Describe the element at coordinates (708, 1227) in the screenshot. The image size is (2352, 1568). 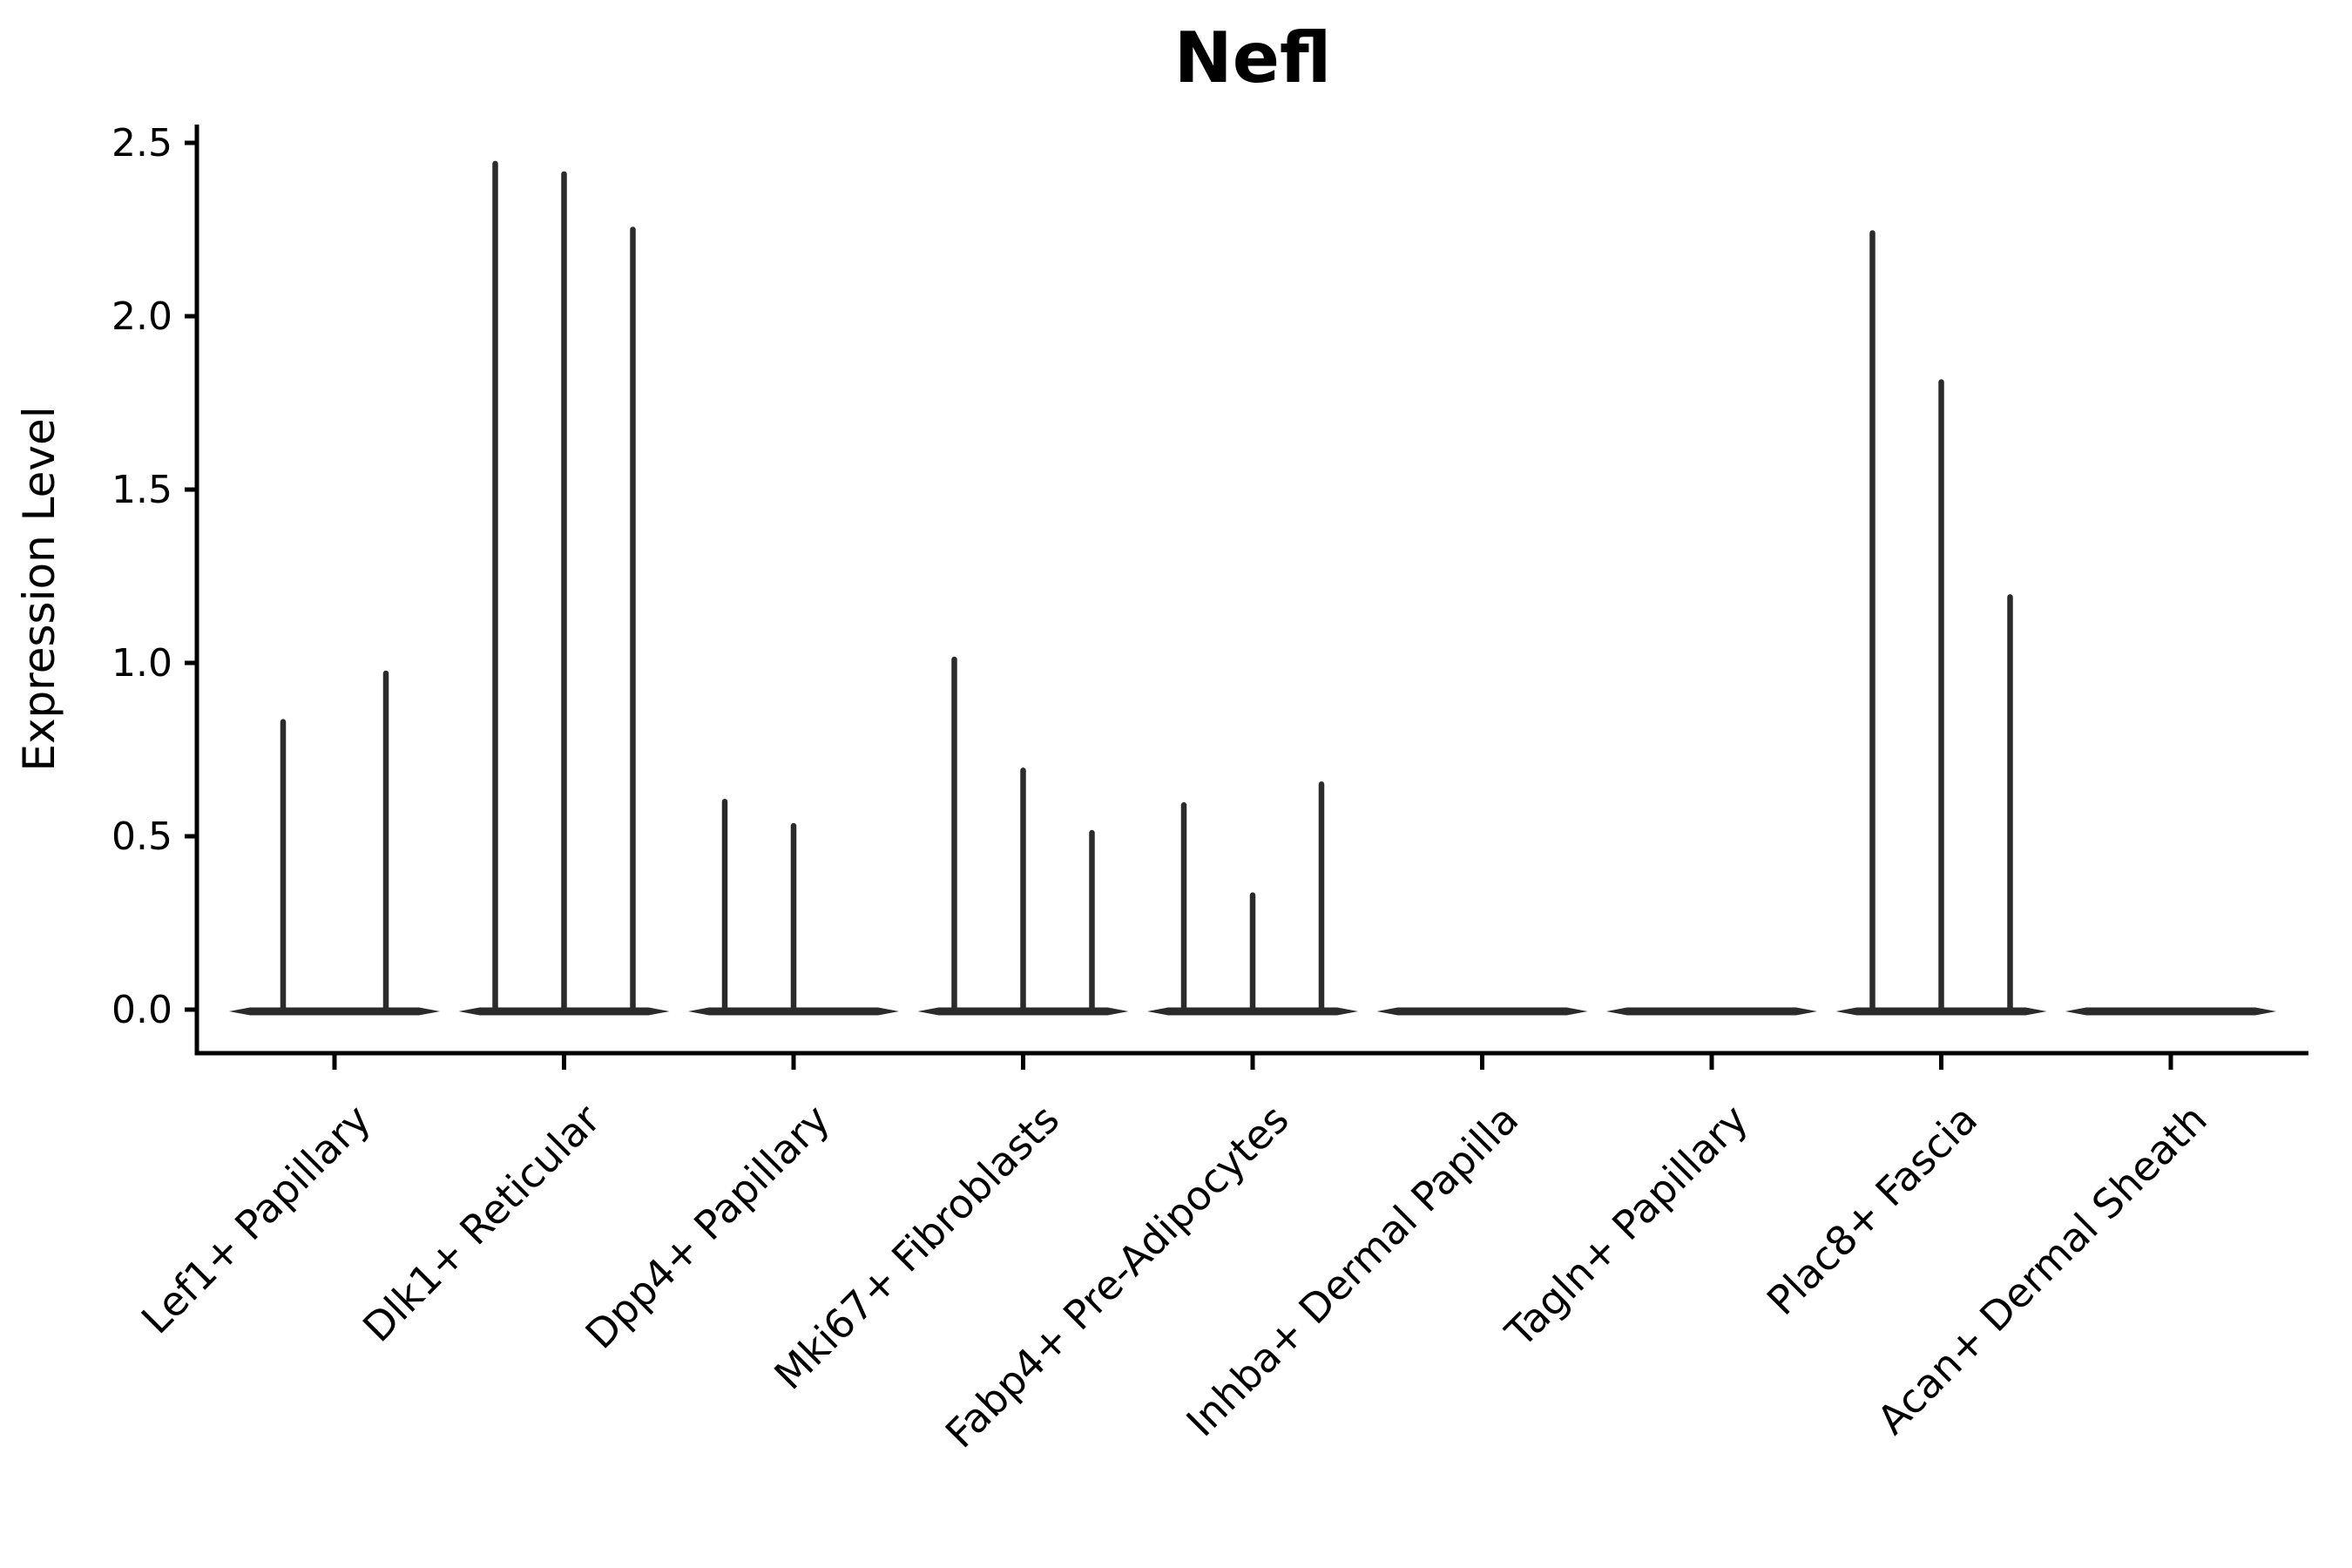
I see `x-tick-label: Dpp4+ Papillary` at that location.